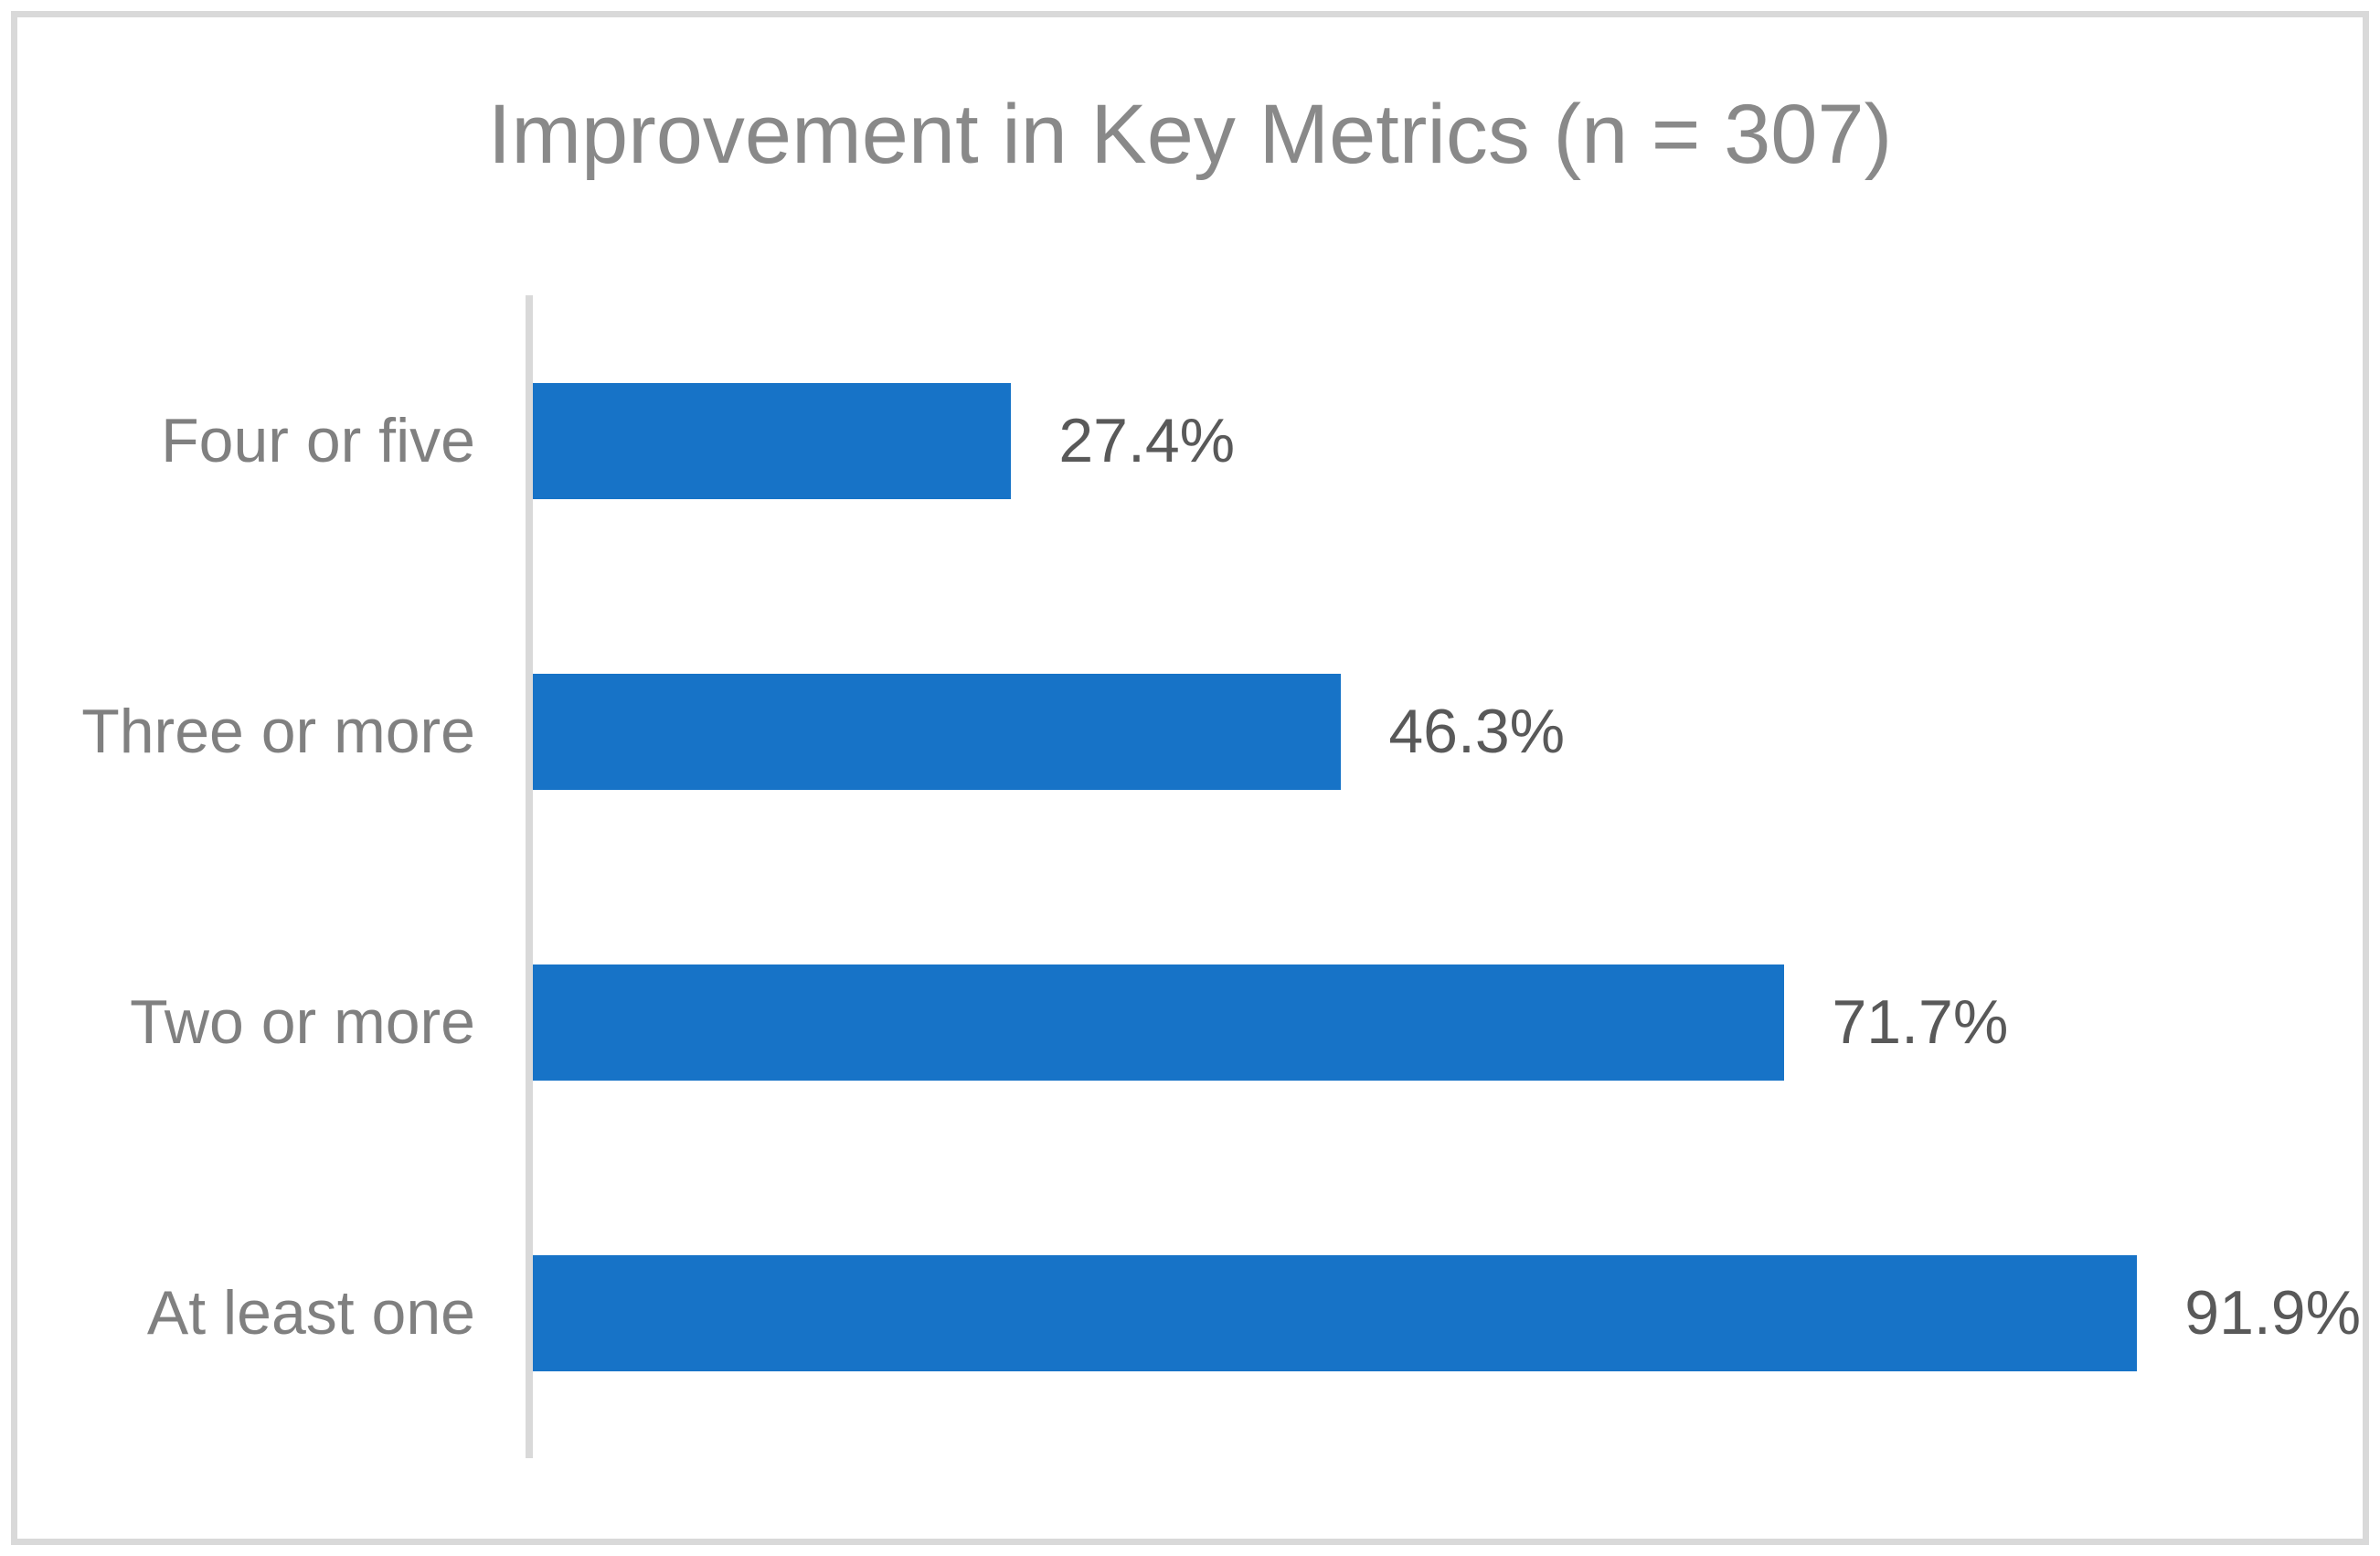  I want to click on category-label: Three or more, so click(278, 731).